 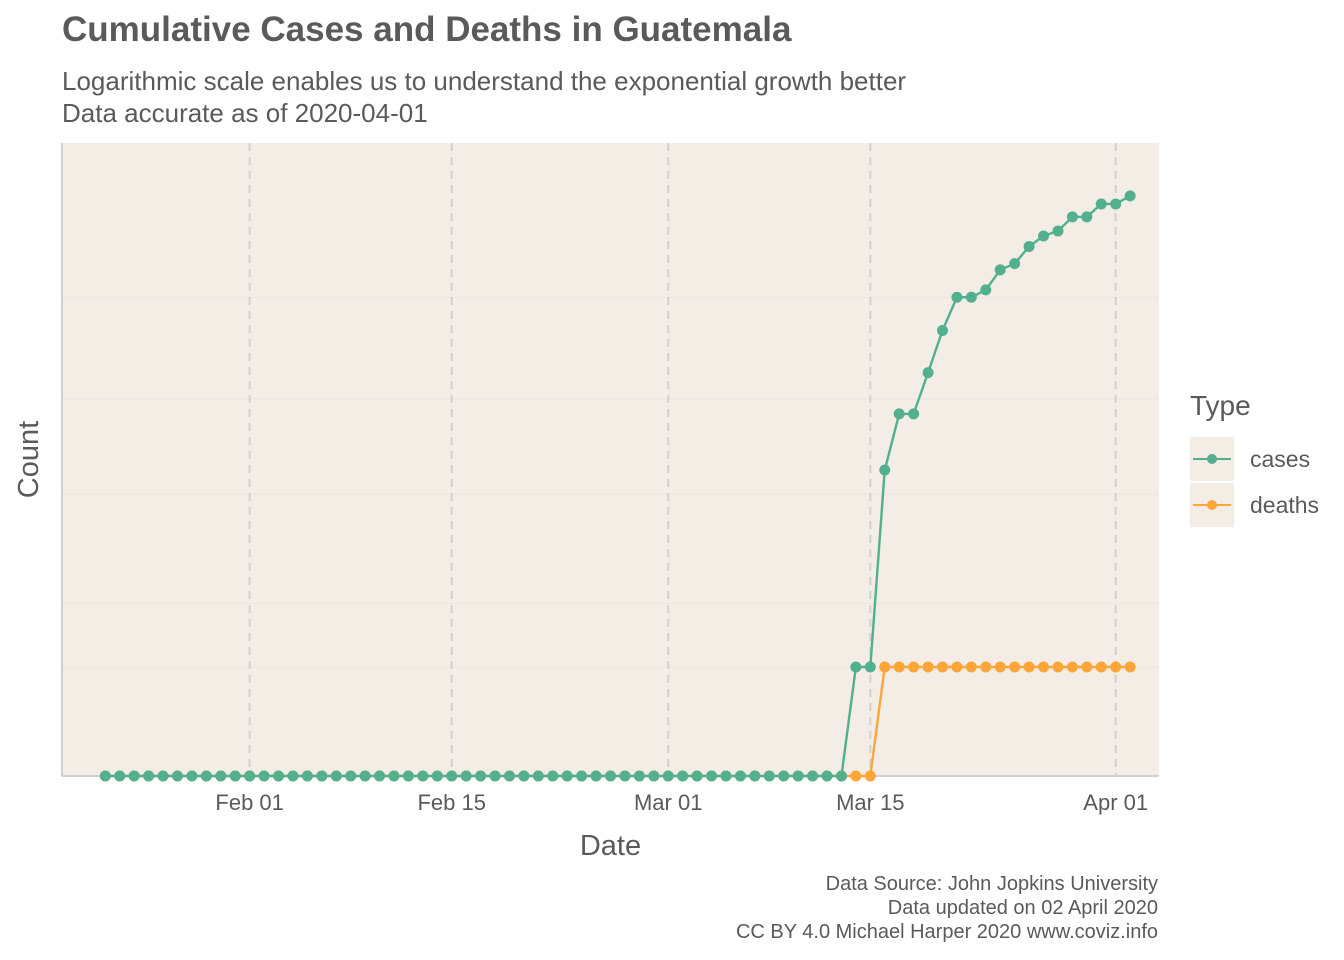 I want to click on x-tick-label: Feb 01, so click(x=249, y=802).